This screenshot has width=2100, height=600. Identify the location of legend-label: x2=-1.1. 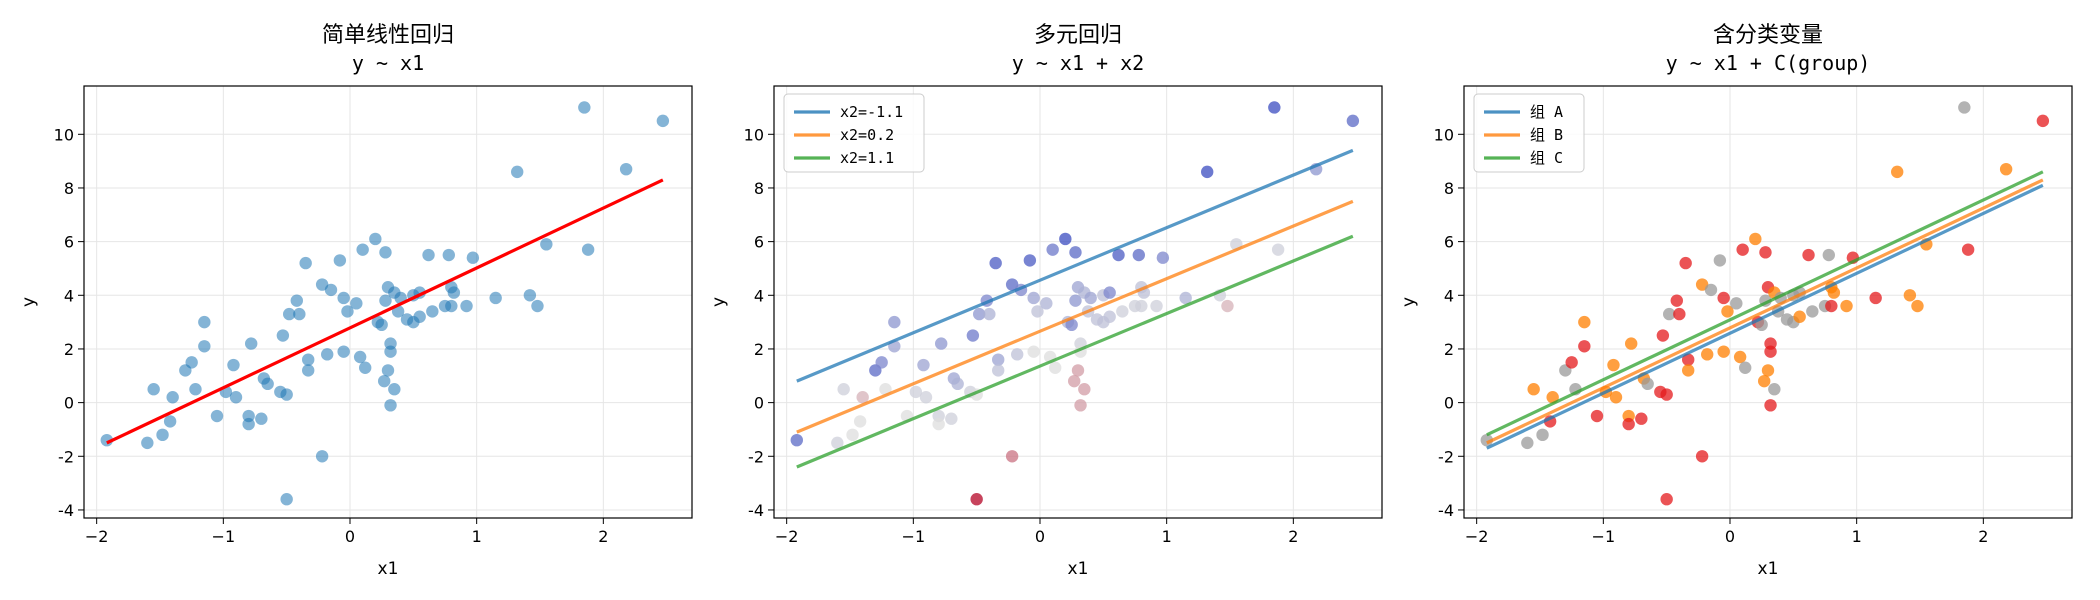
(871, 112).